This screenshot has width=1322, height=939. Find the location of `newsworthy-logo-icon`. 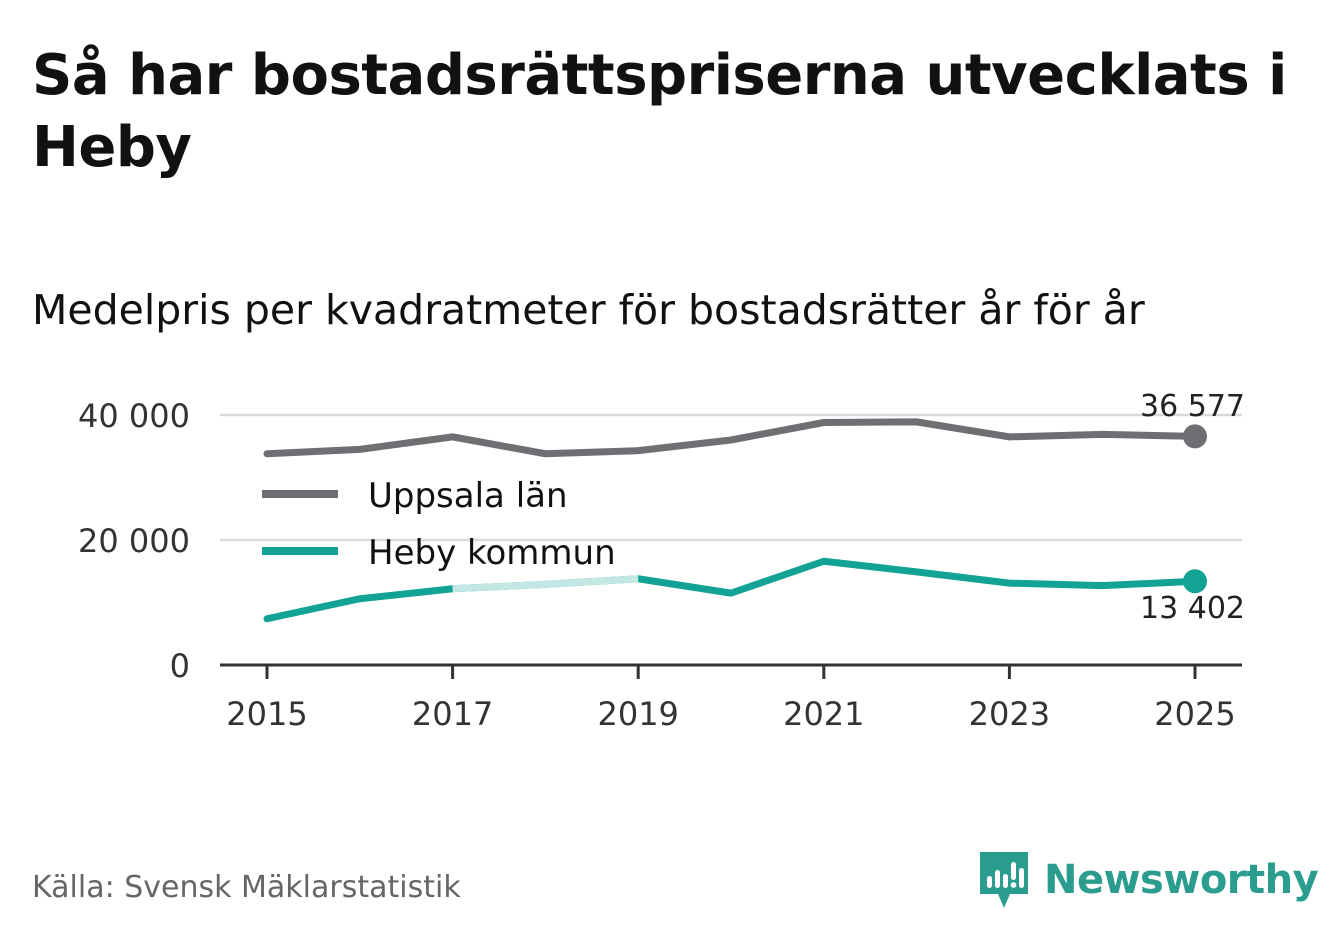

newsworthy-logo-icon is located at coordinates (1004, 880).